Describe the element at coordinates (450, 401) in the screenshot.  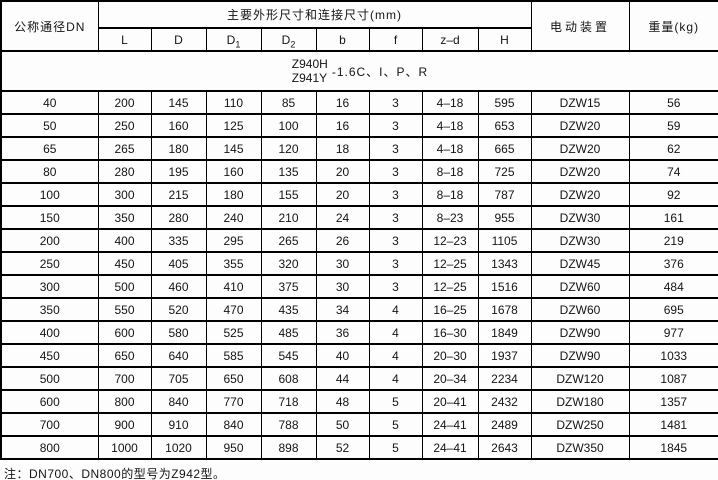
I see `cell-zd: 20–41` at that location.